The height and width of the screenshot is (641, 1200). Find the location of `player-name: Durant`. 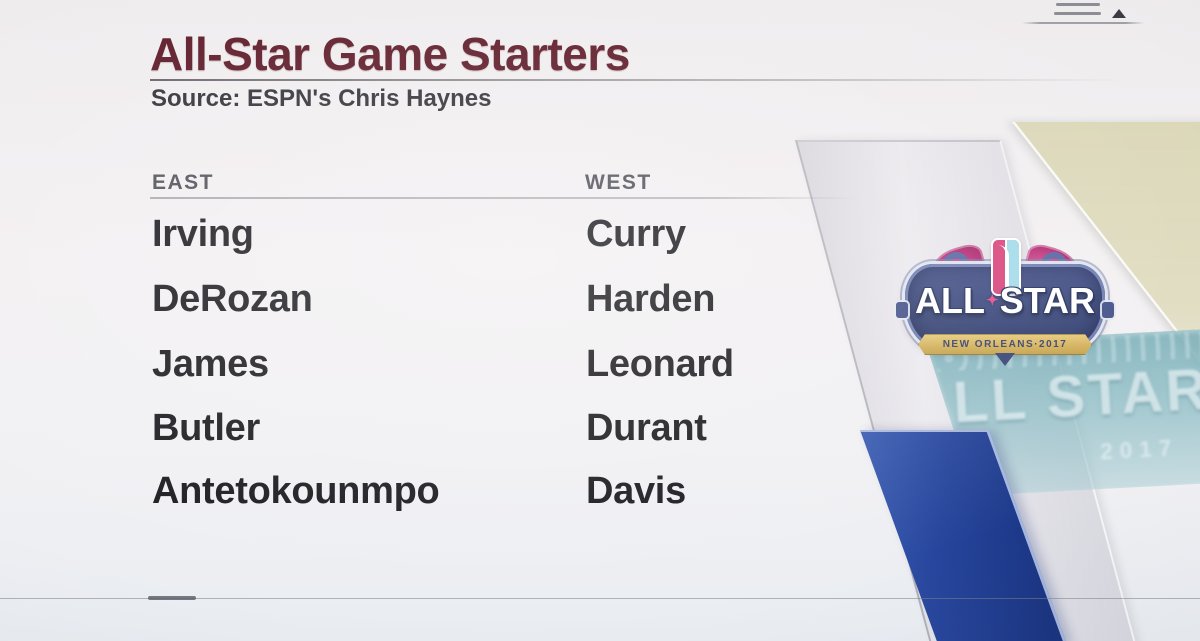

player-name: Durant is located at coordinates (646, 428).